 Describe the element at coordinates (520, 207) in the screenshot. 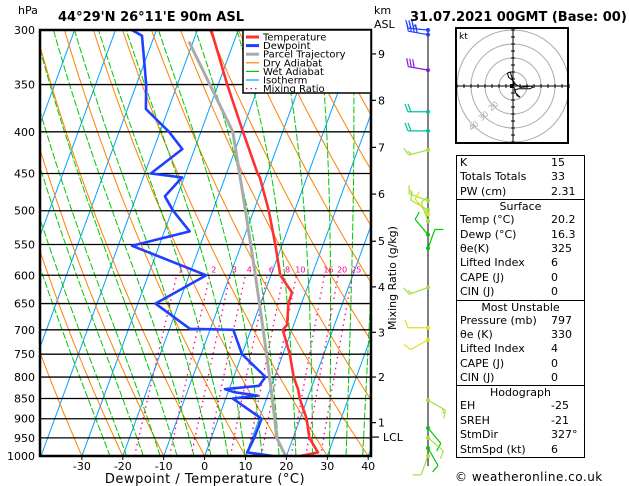

I see `surface-title: Surface` at that location.